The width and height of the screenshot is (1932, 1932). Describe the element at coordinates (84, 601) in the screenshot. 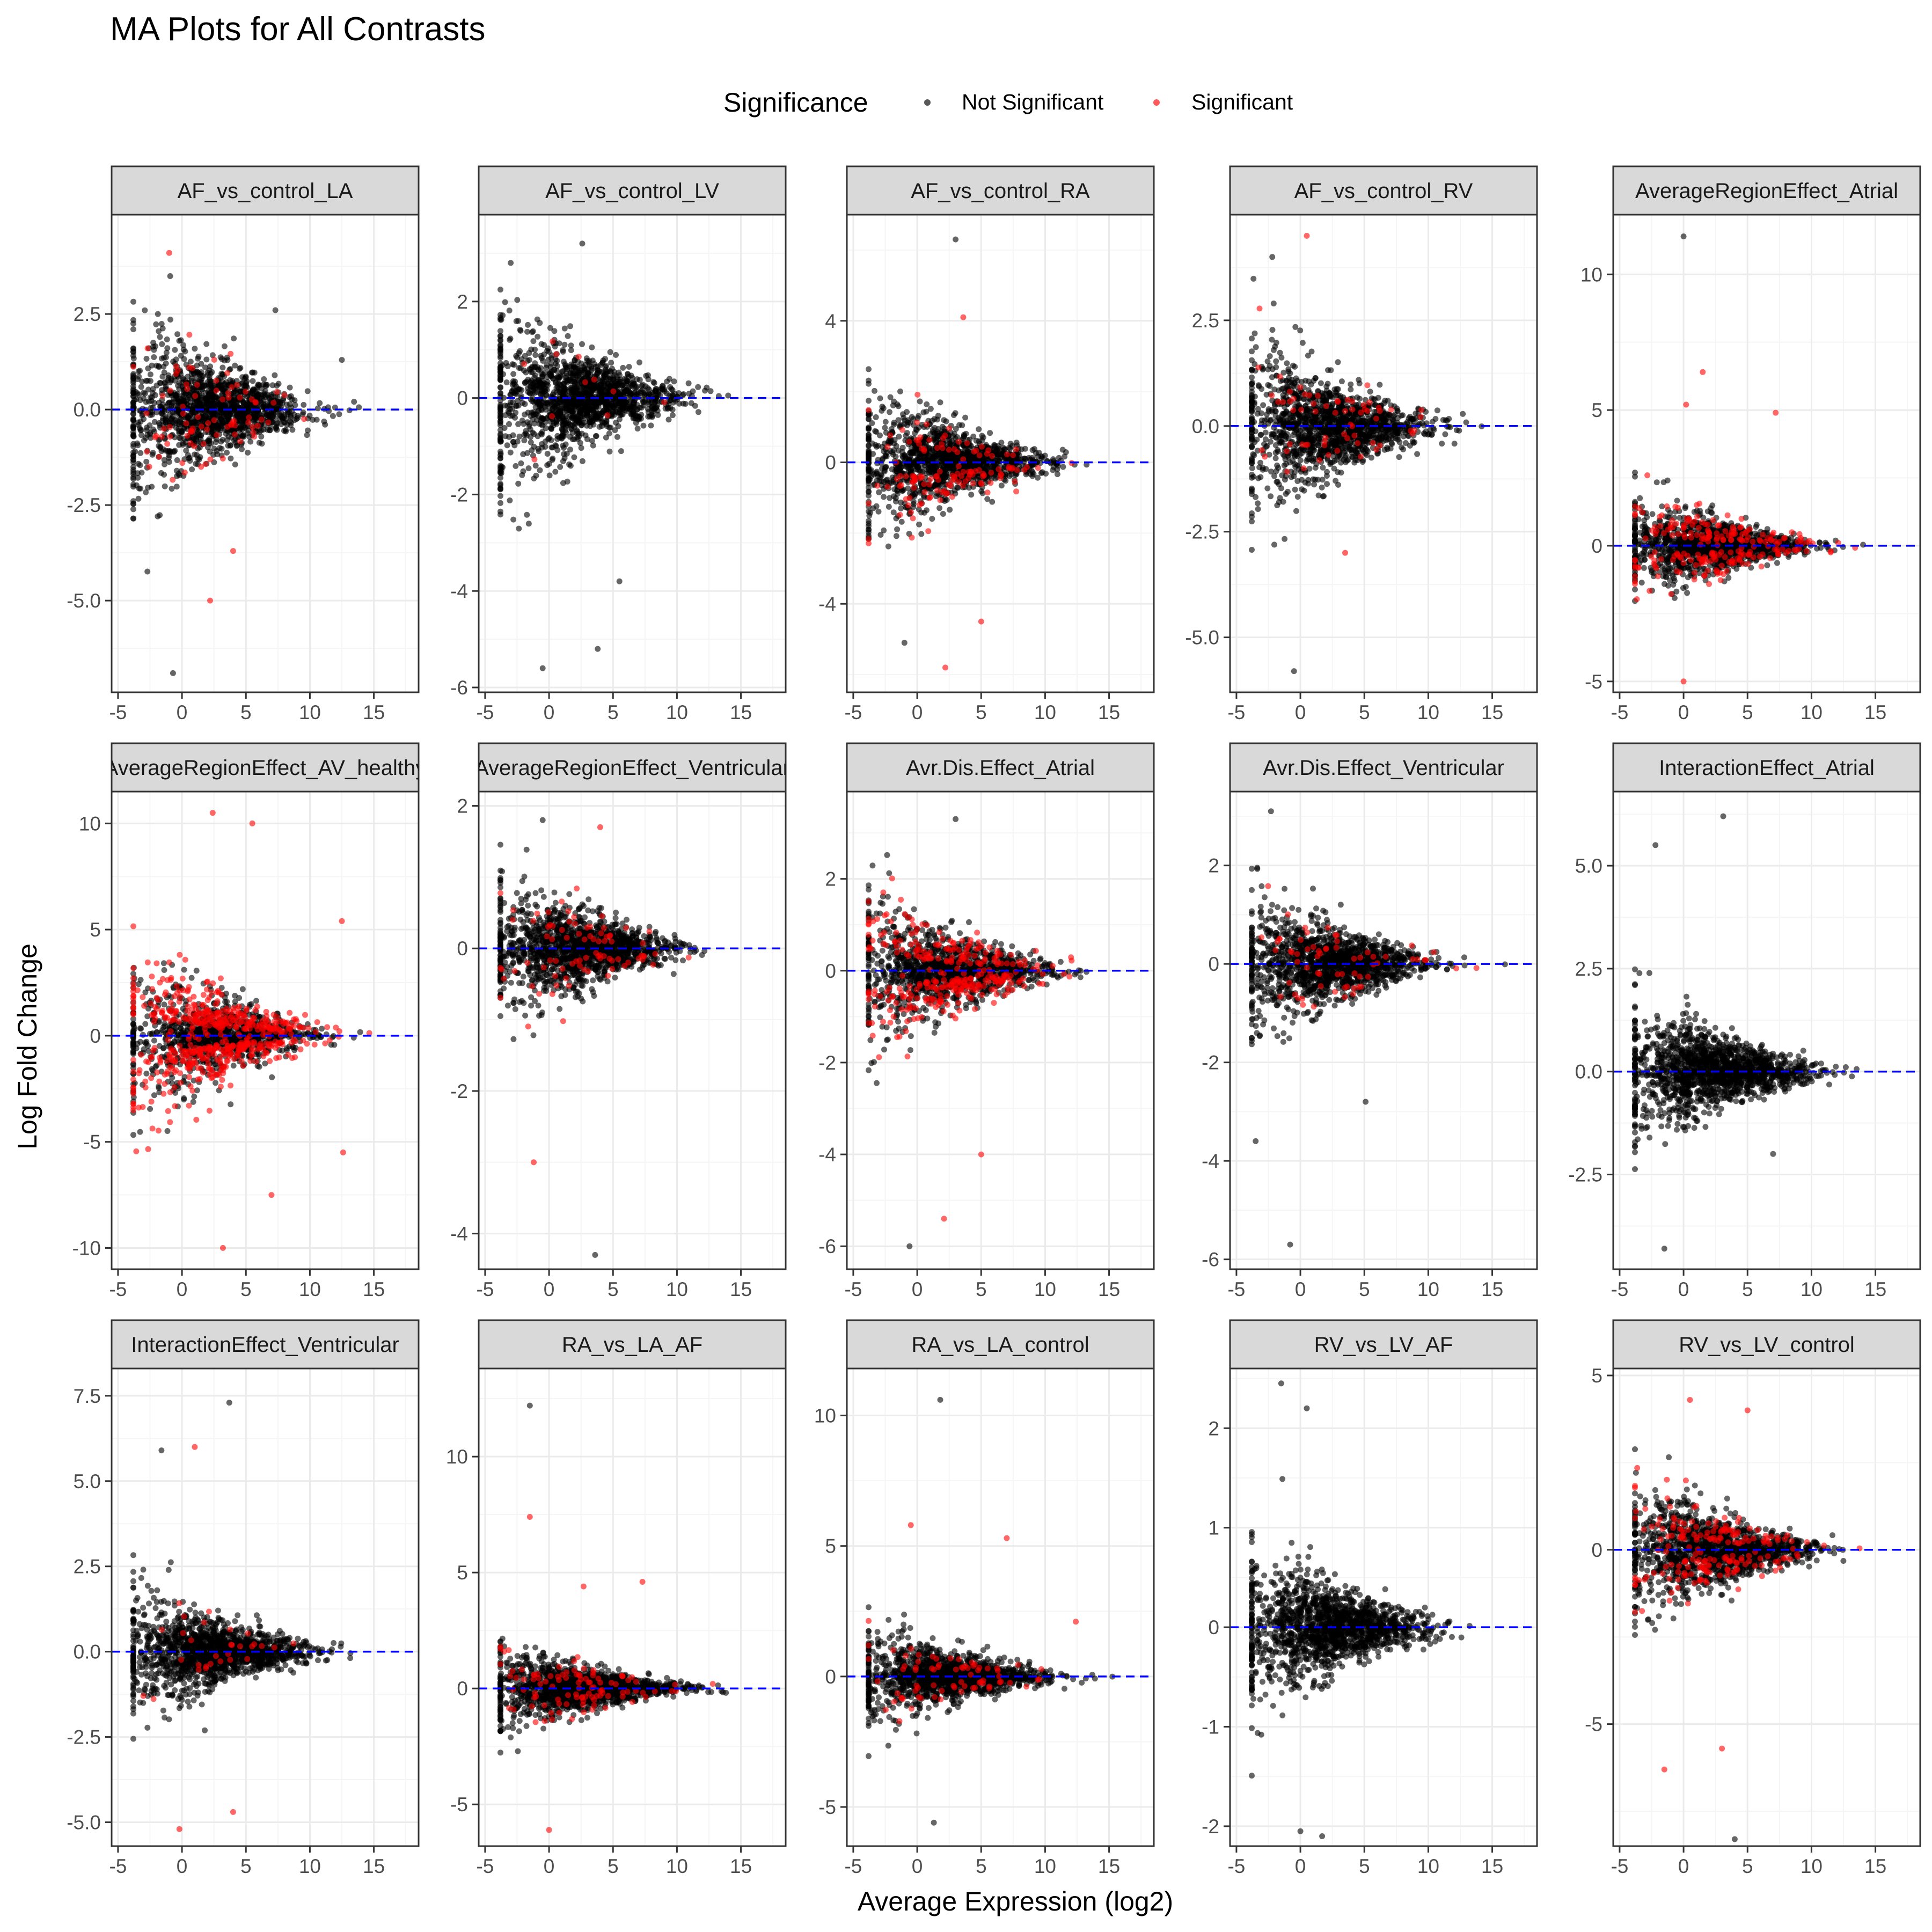

I see `y-tick-label: -5.0` at that location.